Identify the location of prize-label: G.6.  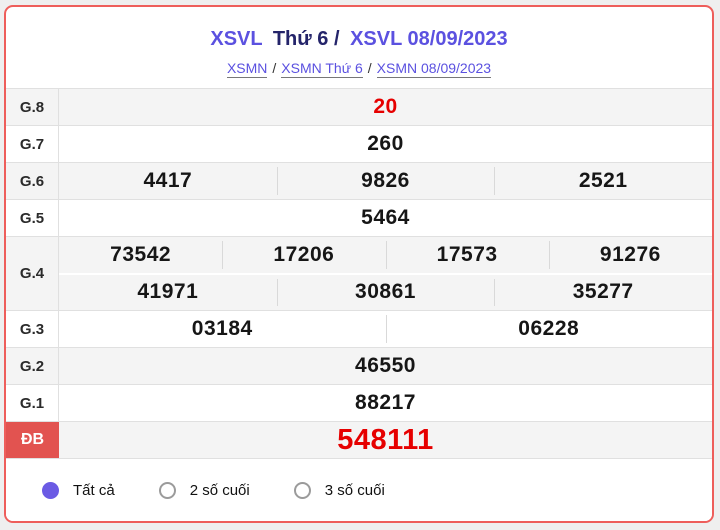
(32, 181).